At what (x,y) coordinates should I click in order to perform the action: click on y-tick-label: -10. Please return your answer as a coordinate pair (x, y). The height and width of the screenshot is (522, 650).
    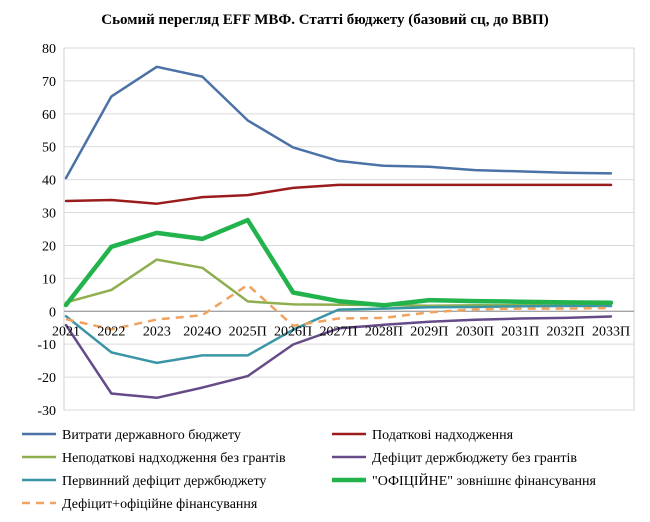
    Looking at the image, I should click on (46, 345).